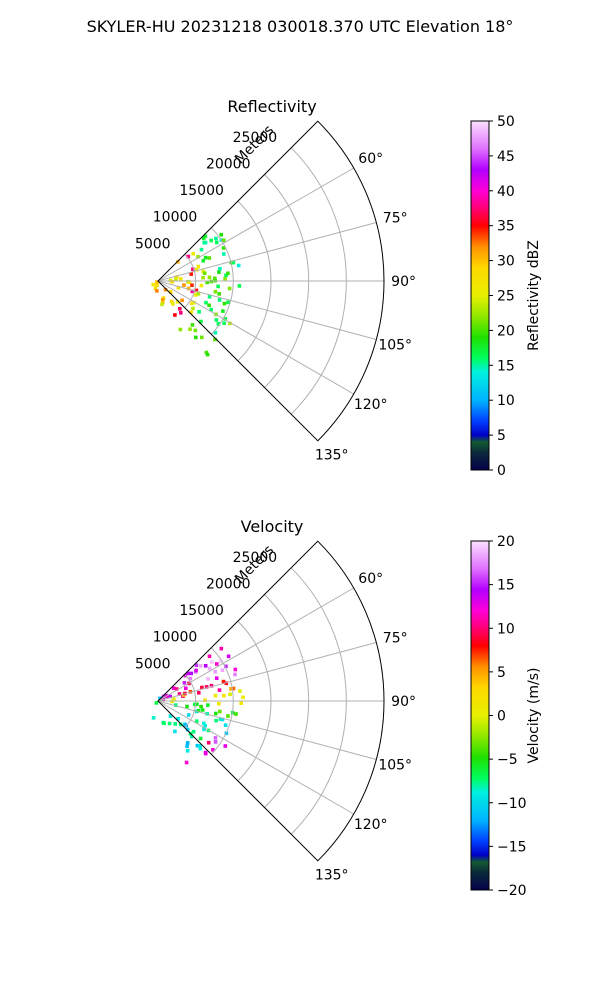 The width and height of the screenshot is (600, 1000). I want to click on colorbar-label: Reflectivity dBZ, so click(534, 295).